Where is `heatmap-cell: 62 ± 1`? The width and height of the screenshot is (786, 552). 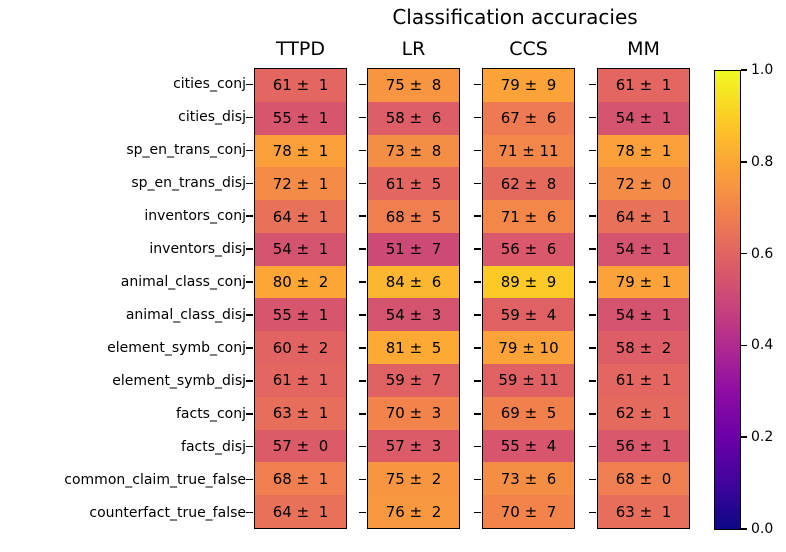 heatmap-cell: 62 ± 1 is located at coordinates (643, 413).